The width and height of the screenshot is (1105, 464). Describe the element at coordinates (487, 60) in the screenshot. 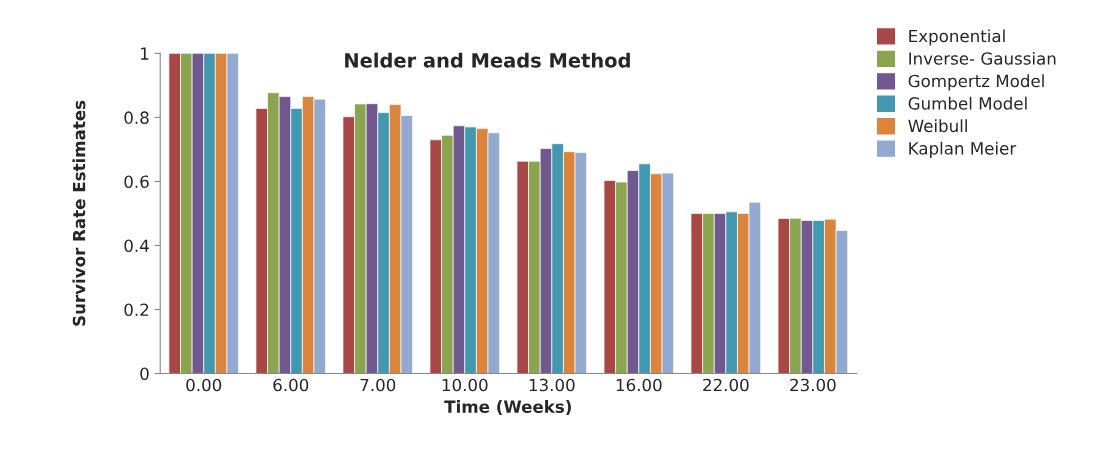

I see `chart-title: Nelder and Meads Method` at that location.